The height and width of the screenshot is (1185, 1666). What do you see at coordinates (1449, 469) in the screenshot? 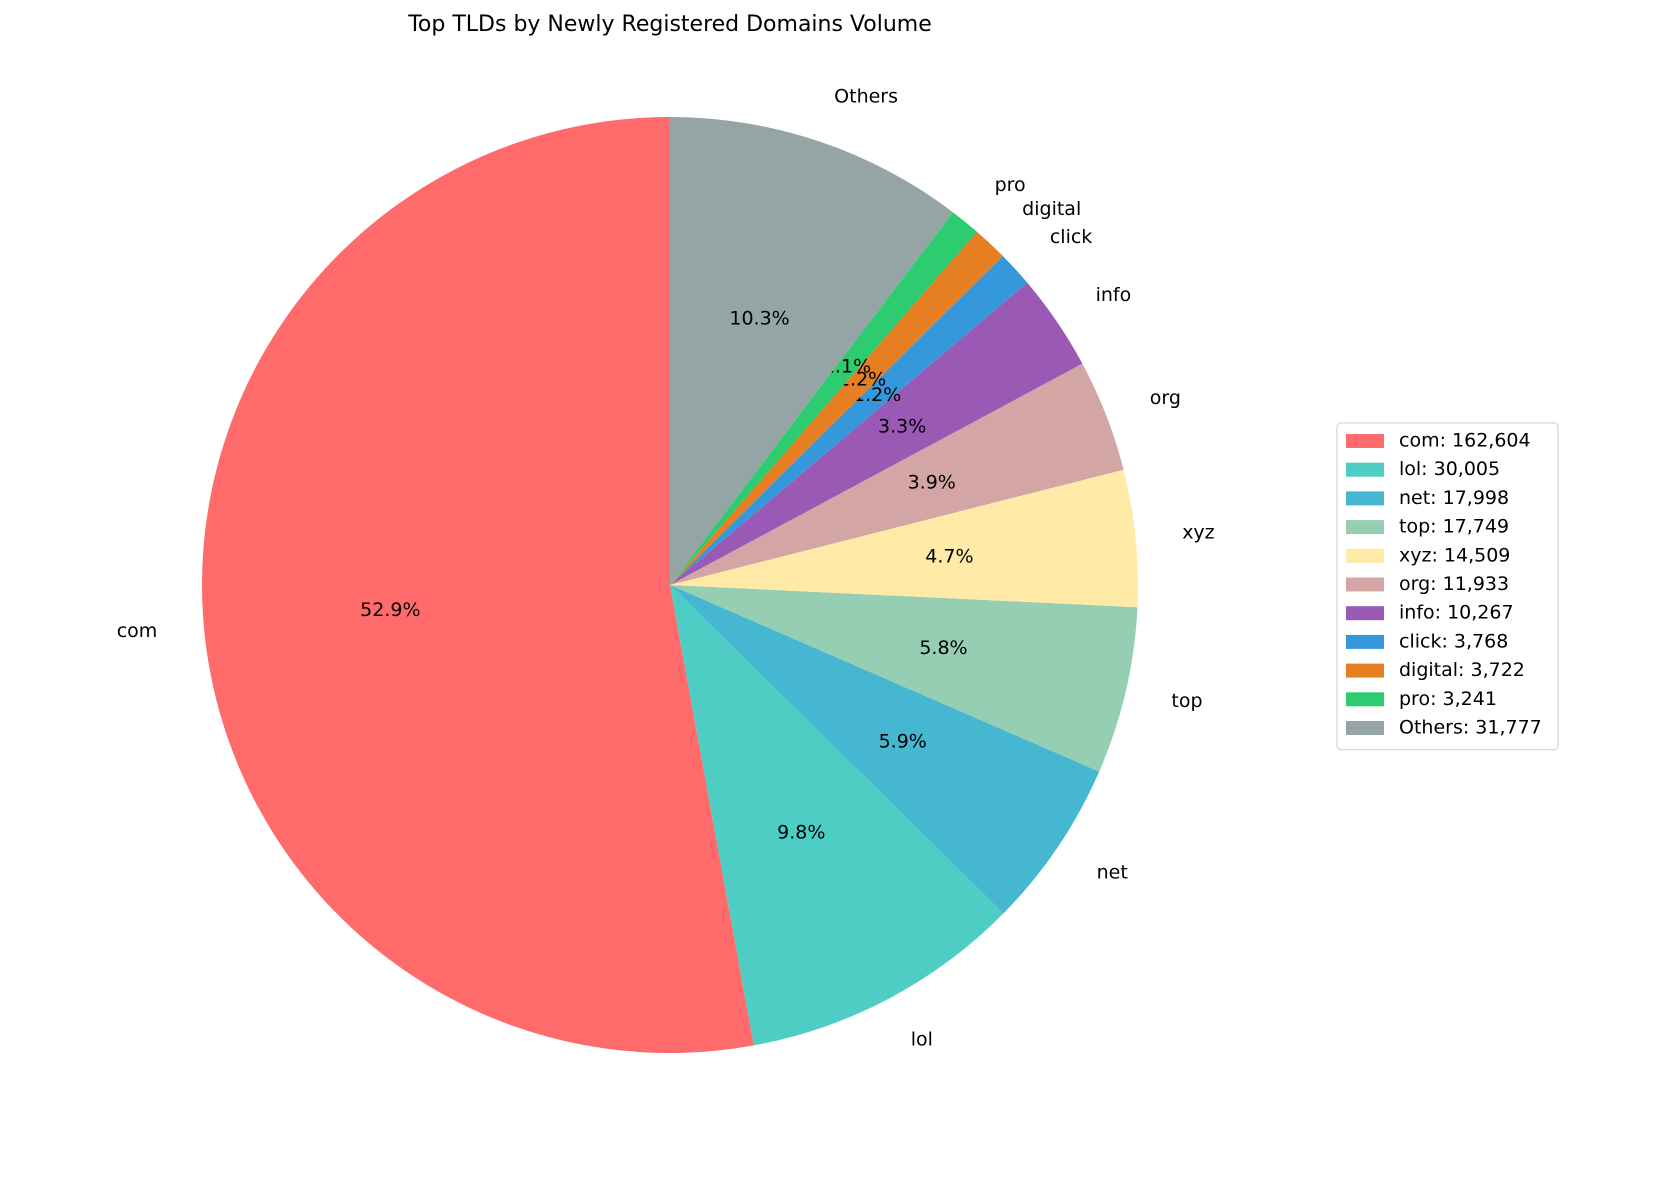
I see `legend-label: lol: 30,005` at bounding box center [1449, 469].